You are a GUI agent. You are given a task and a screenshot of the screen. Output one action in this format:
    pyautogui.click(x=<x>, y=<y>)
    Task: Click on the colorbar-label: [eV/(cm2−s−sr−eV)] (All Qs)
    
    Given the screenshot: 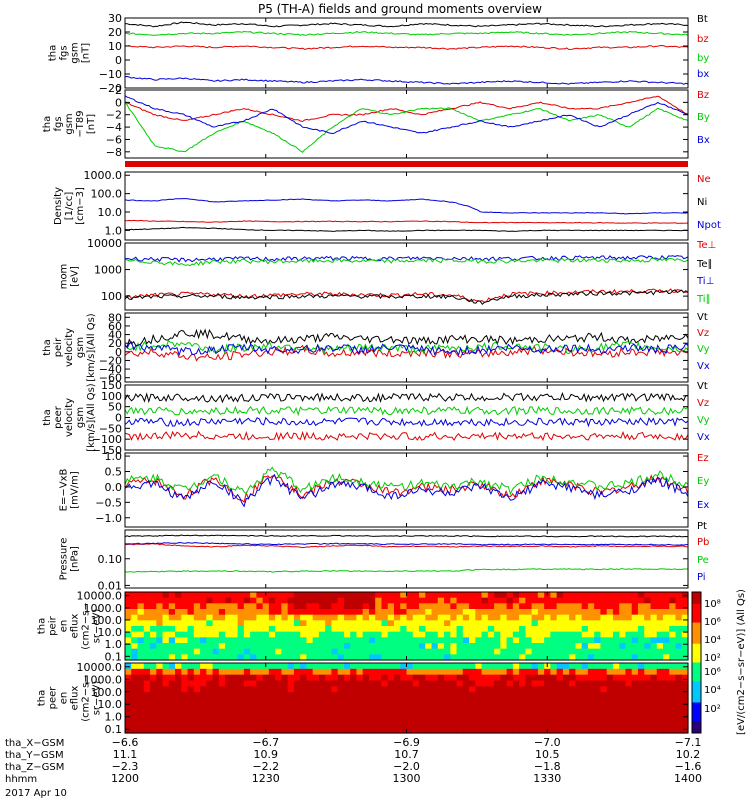 What is the action you would take?
    pyautogui.click(x=741, y=662)
    